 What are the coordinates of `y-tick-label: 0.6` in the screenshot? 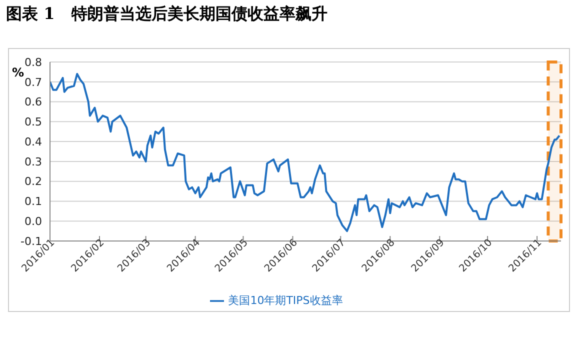 It's located at (33, 102).